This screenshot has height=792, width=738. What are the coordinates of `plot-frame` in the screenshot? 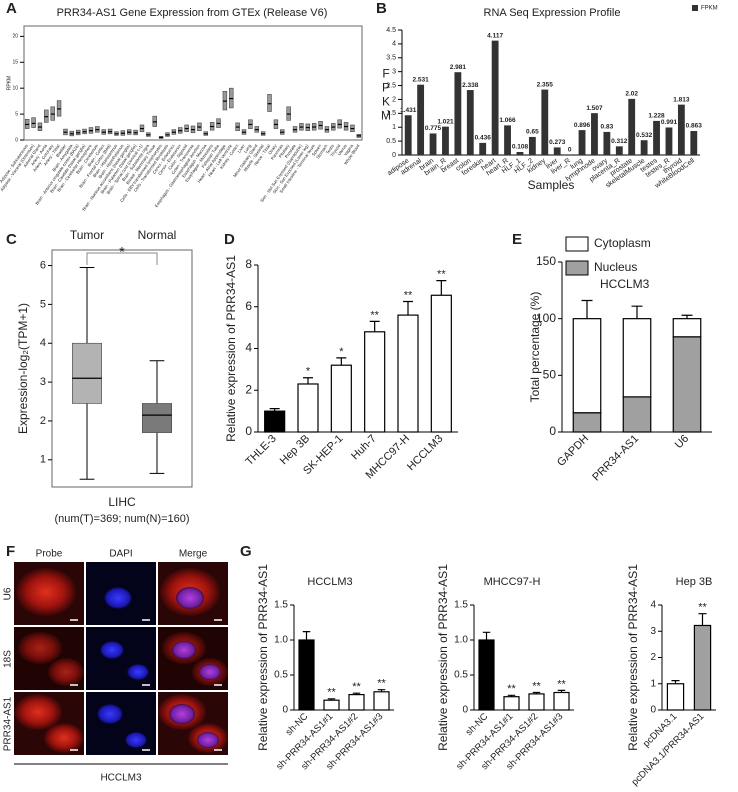 It's located at (122, 368).